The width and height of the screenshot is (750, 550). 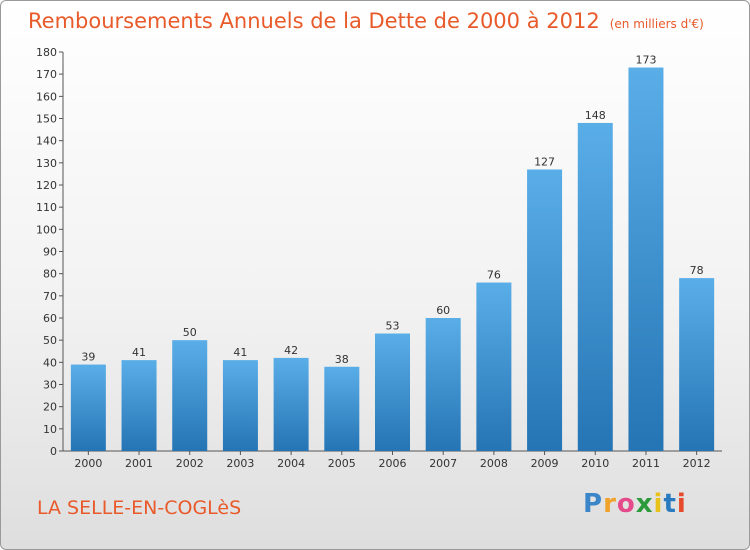 I want to click on logo-letter: t, so click(x=670, y=504).